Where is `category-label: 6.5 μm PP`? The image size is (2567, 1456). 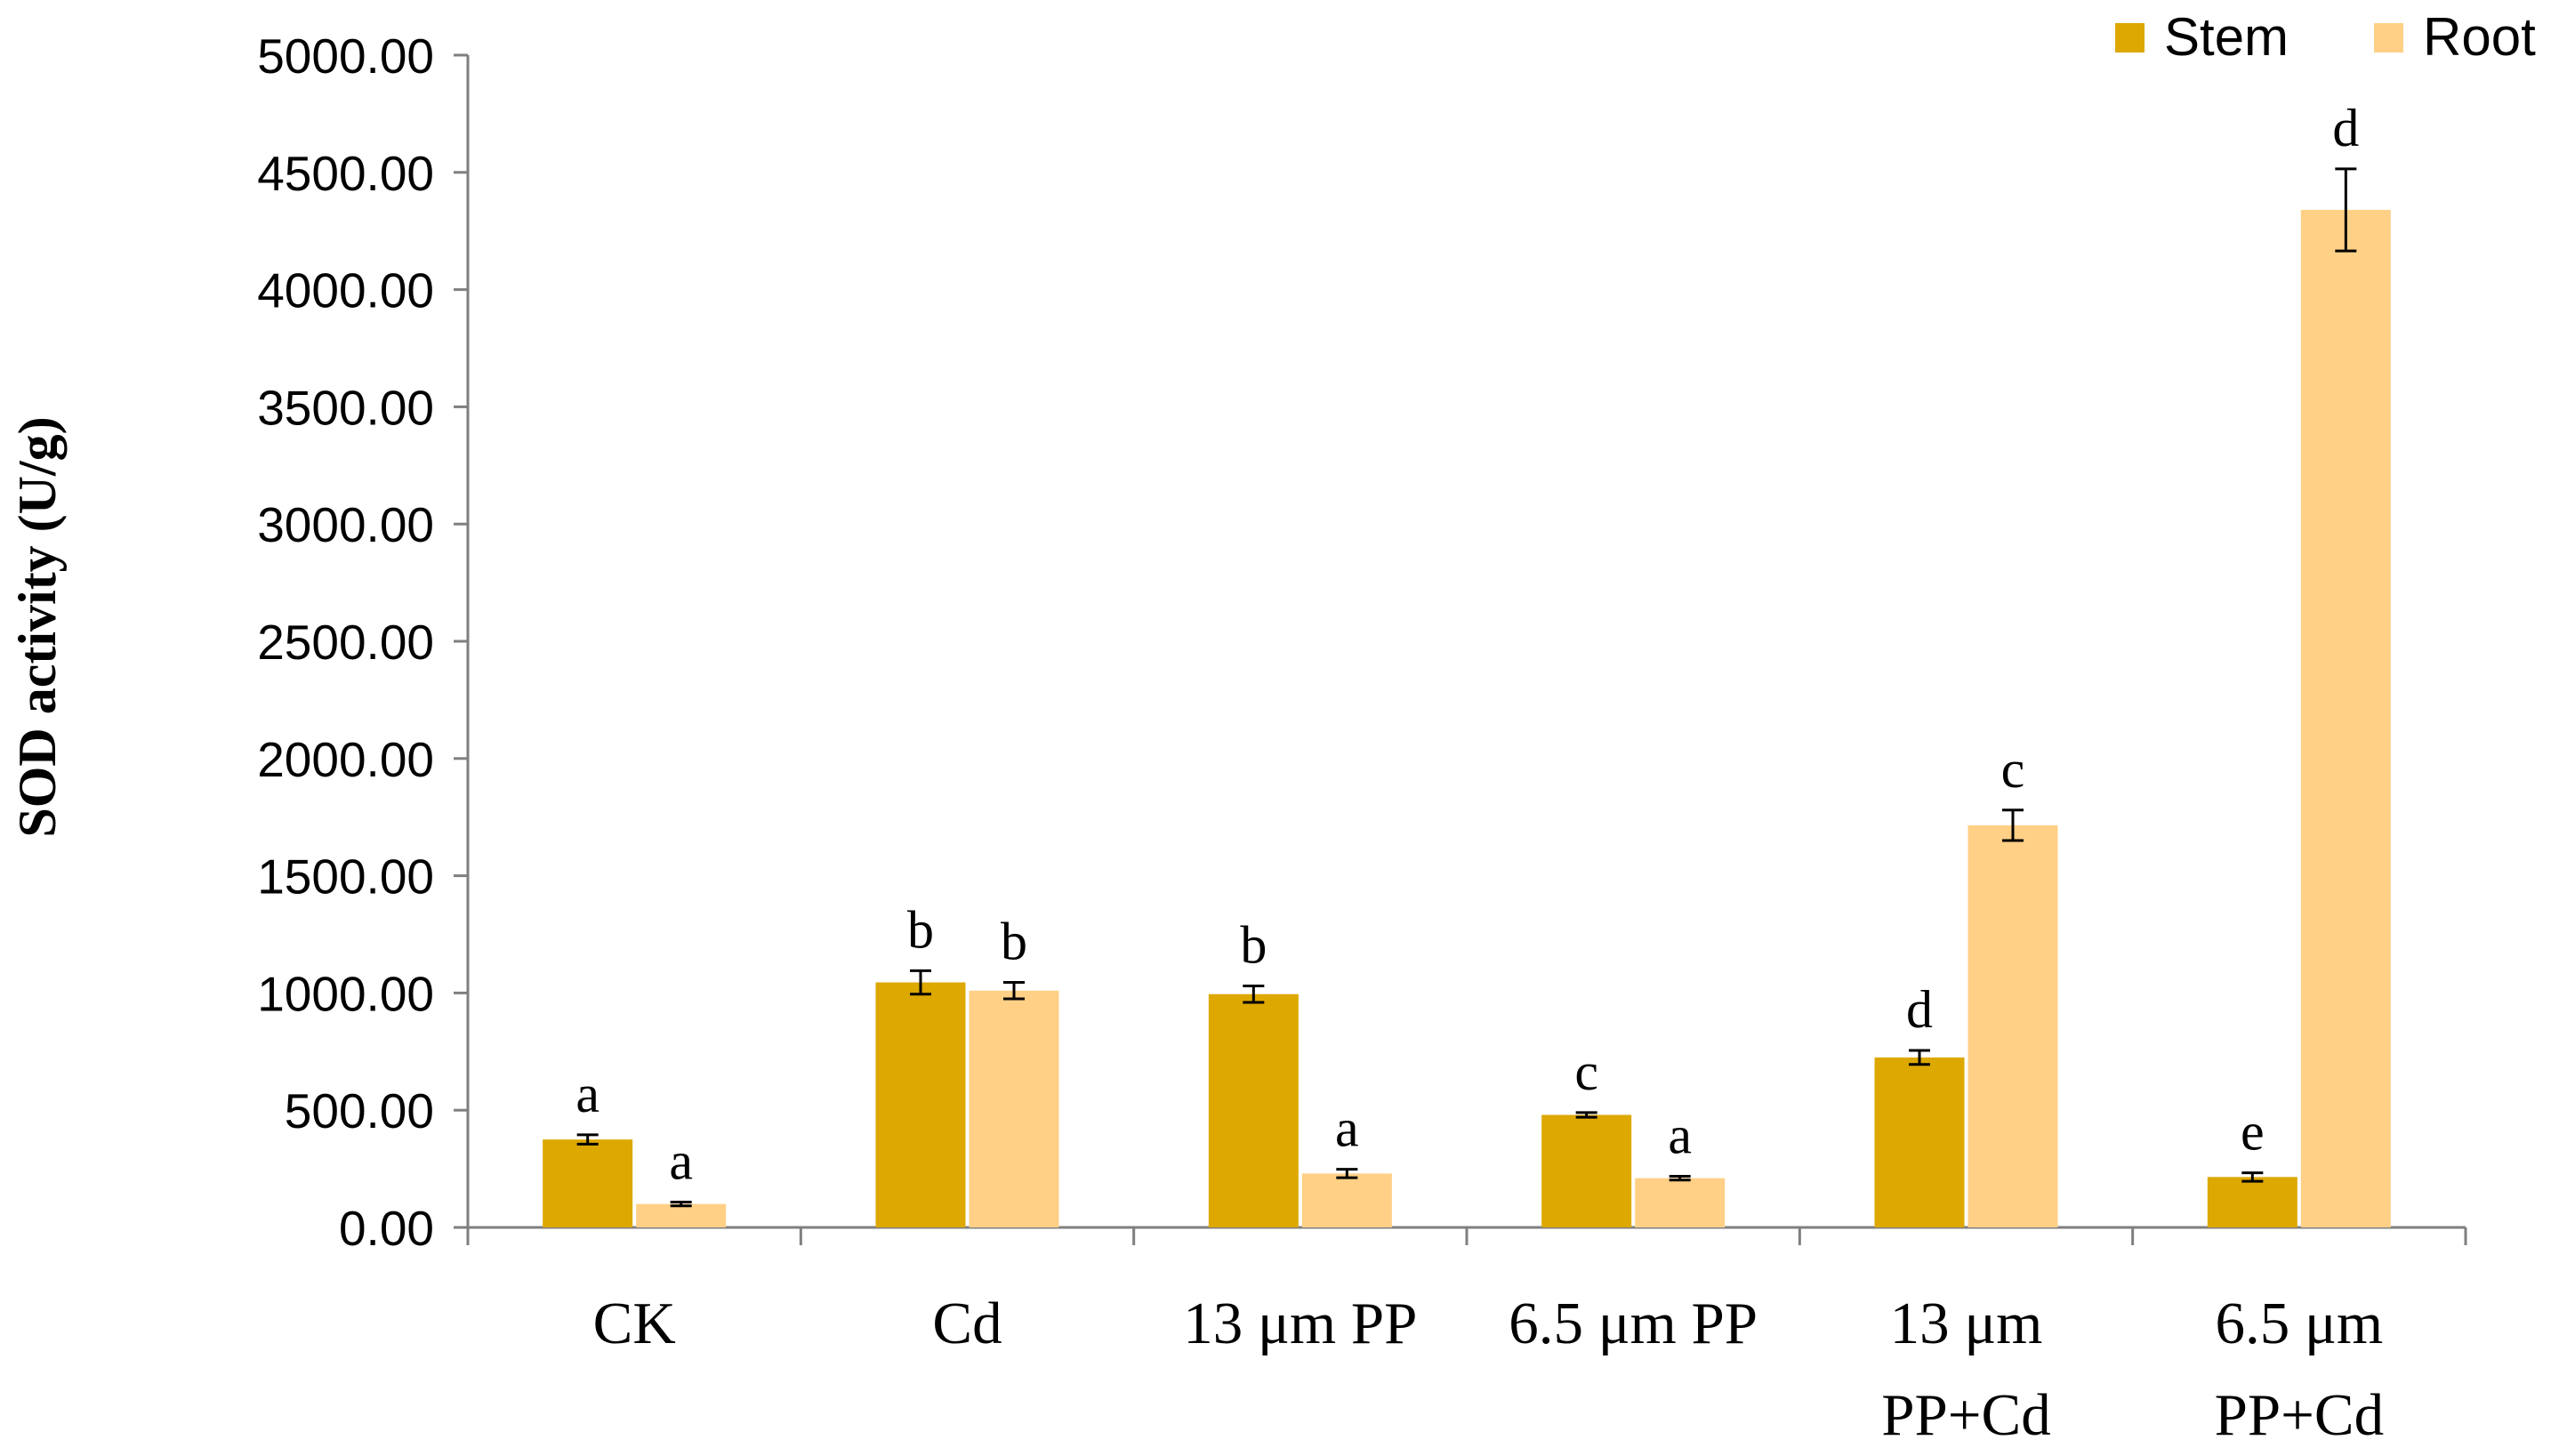
category-label: 6.5 μm PP is located at coordinates (1633, 1323).